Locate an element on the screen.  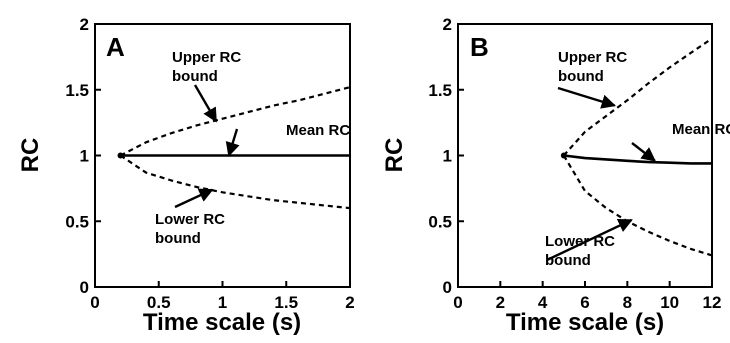
panel-letter: A is located at coordinates (115, 47).